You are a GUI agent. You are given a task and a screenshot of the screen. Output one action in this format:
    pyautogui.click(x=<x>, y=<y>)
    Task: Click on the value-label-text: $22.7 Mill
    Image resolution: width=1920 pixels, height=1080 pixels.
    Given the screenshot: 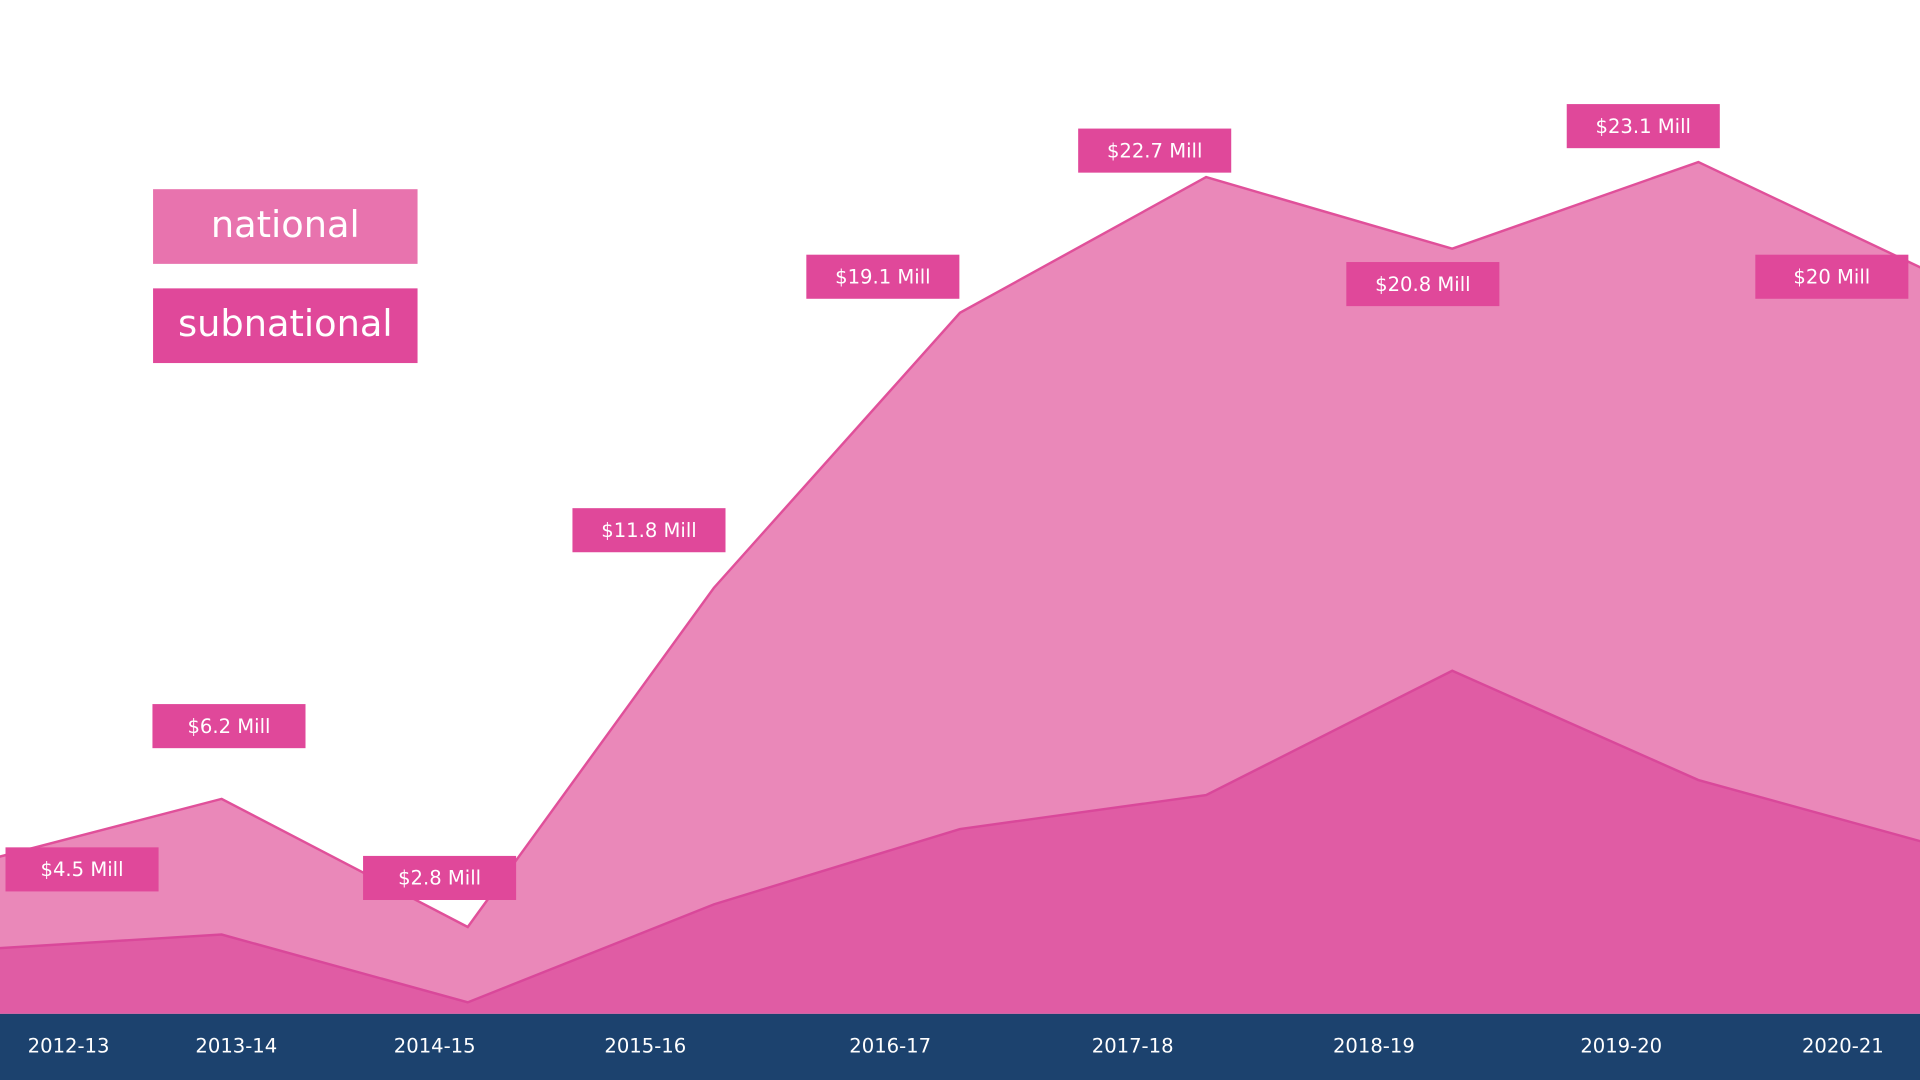 What is the action you would take?
    pyautogui.click(x=1154, y=150)
    